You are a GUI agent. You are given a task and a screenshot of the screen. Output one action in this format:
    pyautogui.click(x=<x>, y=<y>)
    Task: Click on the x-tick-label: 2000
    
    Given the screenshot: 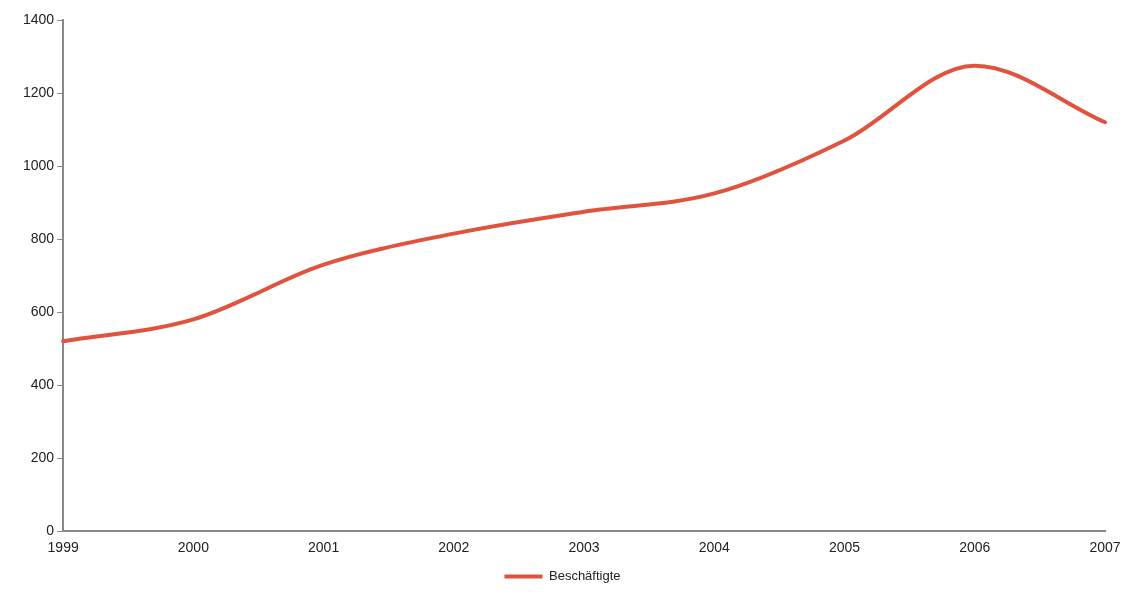 What is the action you would take?
    pyautogui.click(x=193, y=547)
    